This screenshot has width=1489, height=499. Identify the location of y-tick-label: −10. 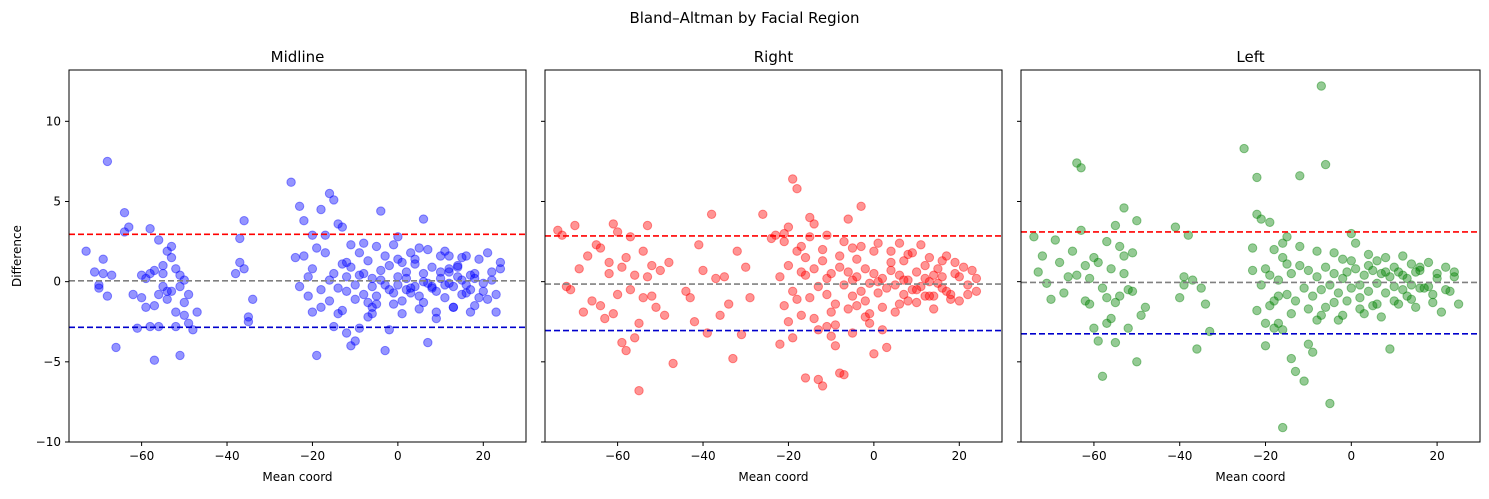
(48, 442).